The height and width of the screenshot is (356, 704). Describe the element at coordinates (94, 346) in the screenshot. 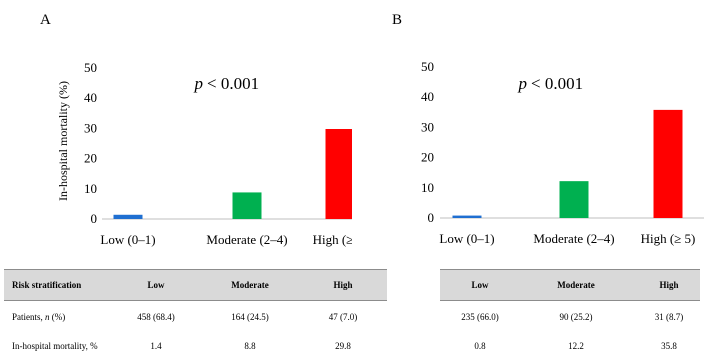

I see `label-tail: %` at that location.